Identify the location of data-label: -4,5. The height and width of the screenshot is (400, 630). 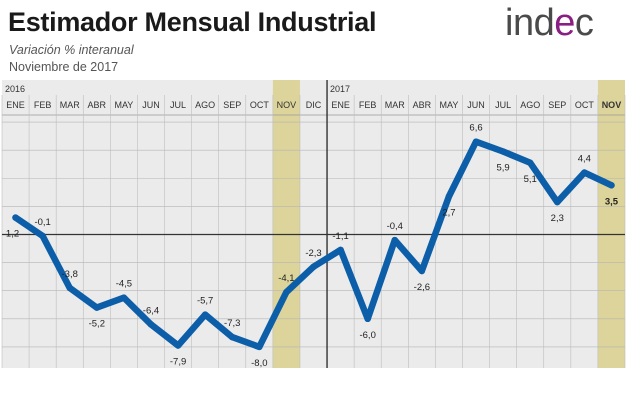
(124, 284).